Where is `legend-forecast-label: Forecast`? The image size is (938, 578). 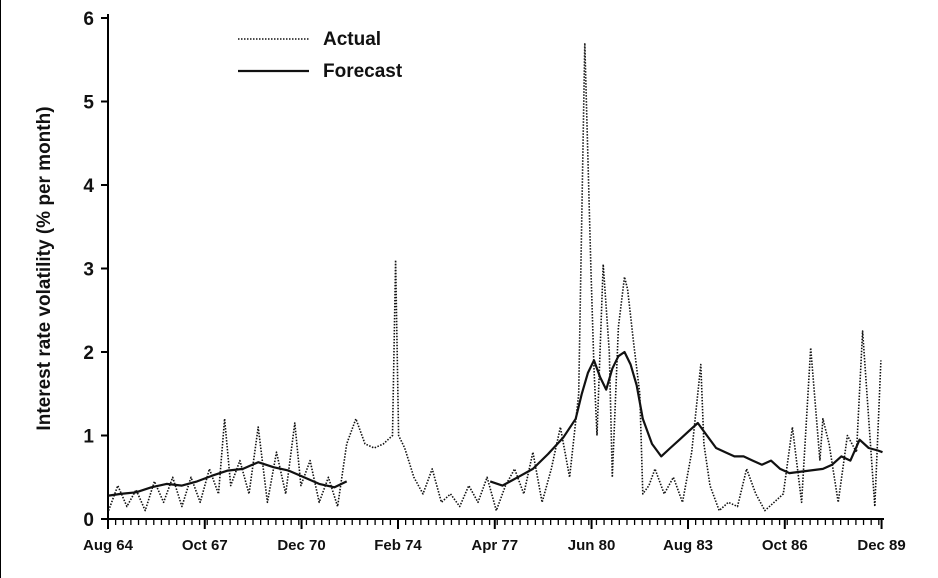 legend-forecast-label: Forecast is located at coordinates (363, 71).